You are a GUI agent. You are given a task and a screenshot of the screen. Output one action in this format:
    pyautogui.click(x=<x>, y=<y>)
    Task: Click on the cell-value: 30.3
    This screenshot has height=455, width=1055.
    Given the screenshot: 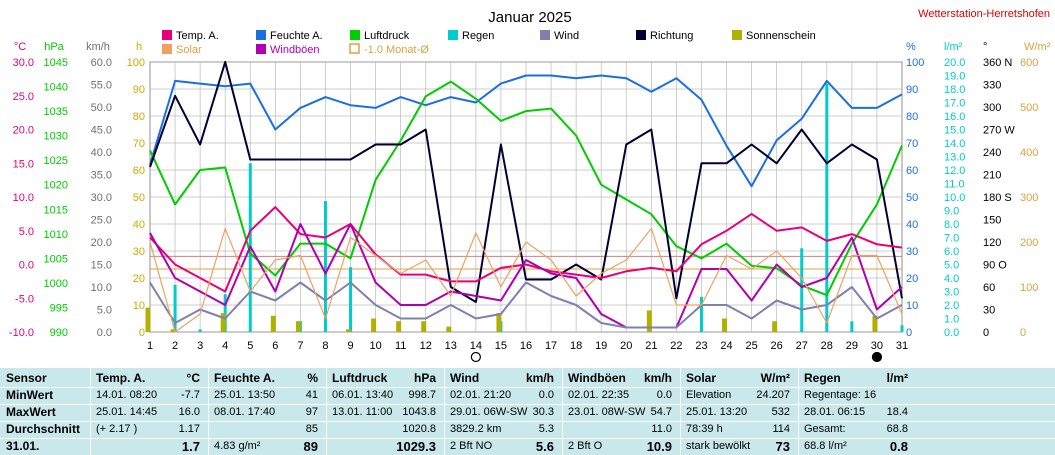 What is the action you would take?
    pyautogui.click(x=543, y=412)
    